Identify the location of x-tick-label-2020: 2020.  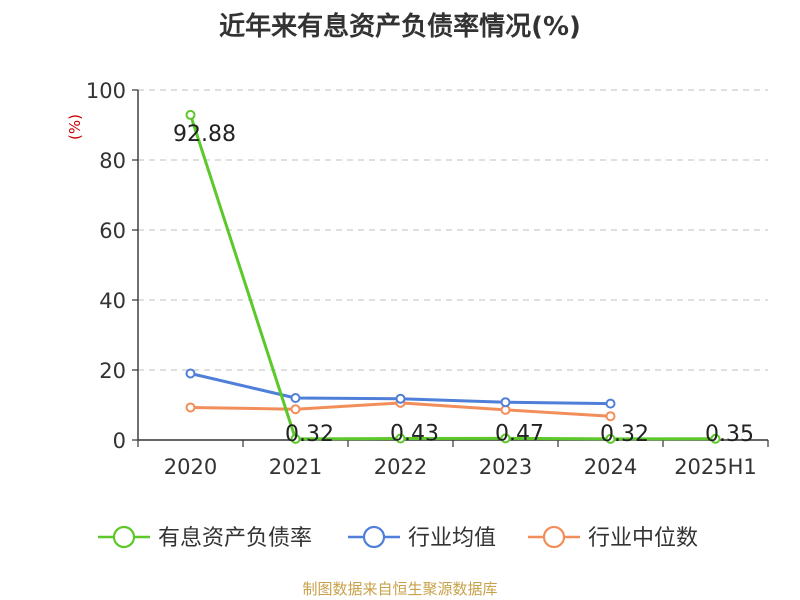
(190, 467).